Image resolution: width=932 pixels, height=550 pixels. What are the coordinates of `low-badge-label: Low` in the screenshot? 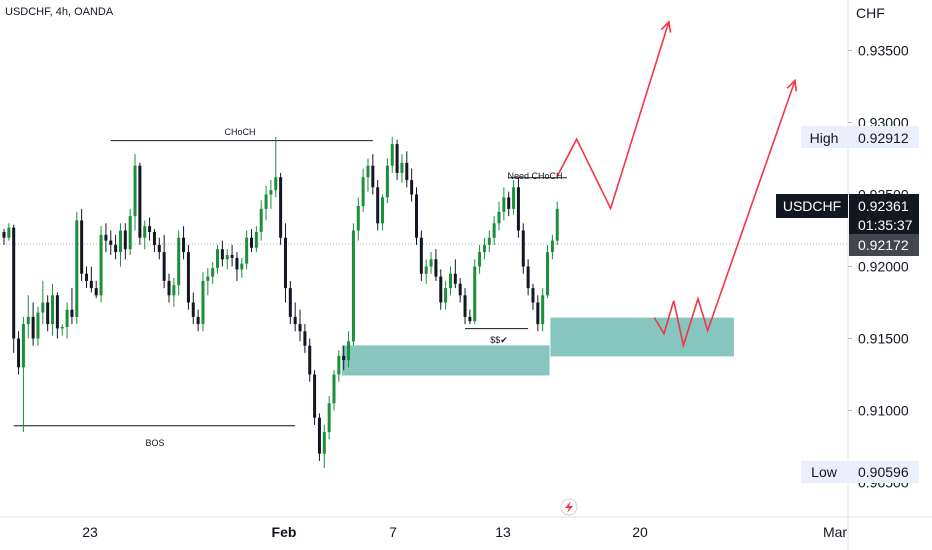 It's located at (824, 472).